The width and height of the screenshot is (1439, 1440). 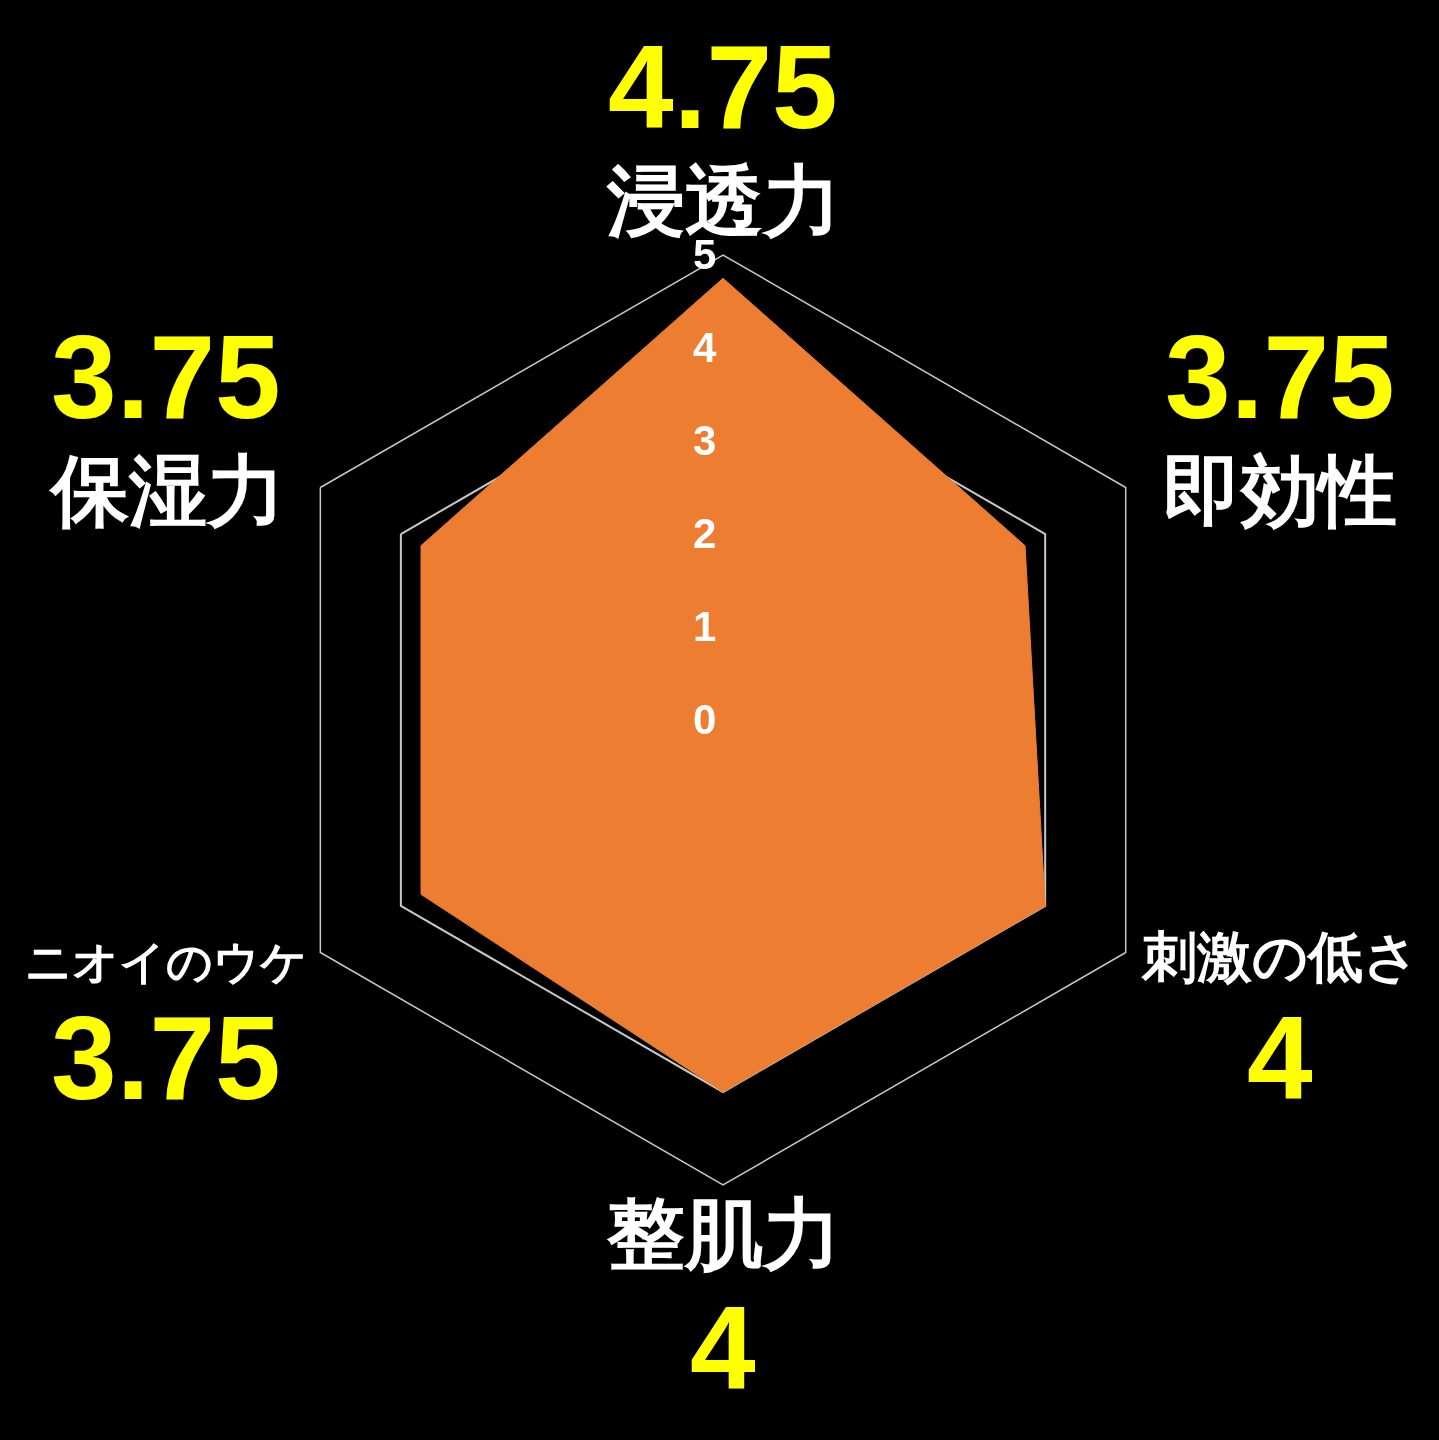 What do you see at coordinates (704, 533) in the screenshot?
I see `y-tick-label: 2` at bounding box center [704, 533].